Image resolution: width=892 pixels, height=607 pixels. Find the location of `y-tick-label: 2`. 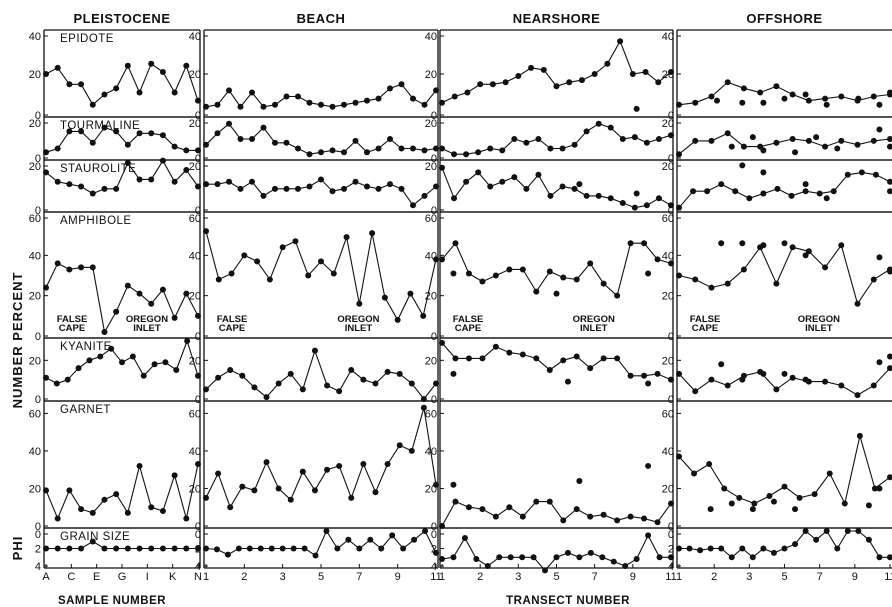

y-tick-label: 2 is located at coordinates (38, 550).